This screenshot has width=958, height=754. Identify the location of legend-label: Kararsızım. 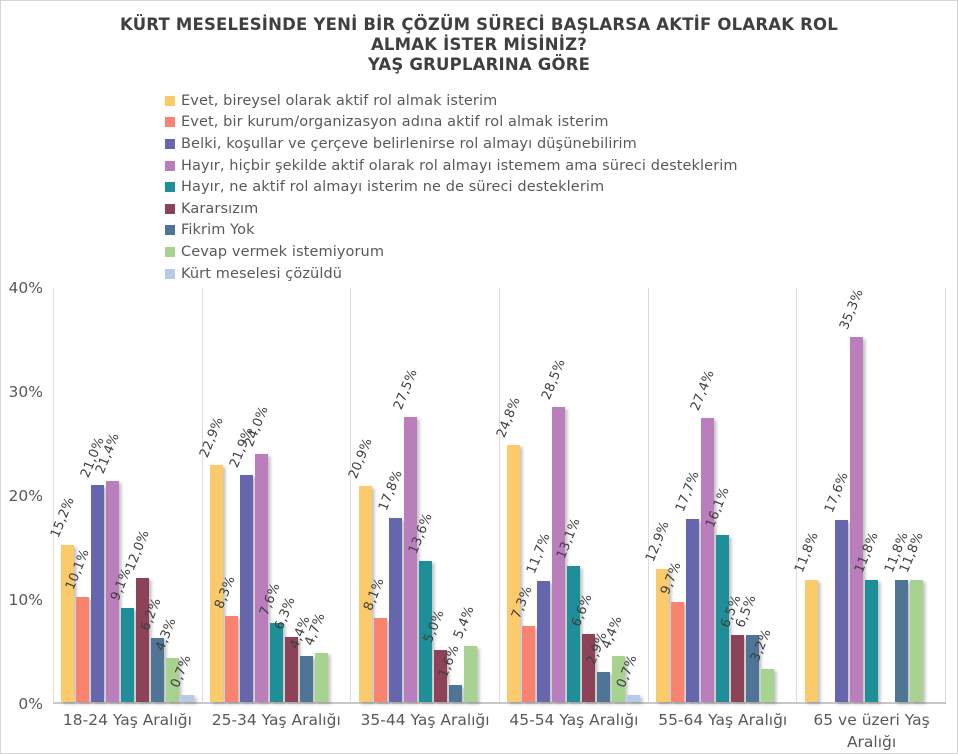
(220, 208).